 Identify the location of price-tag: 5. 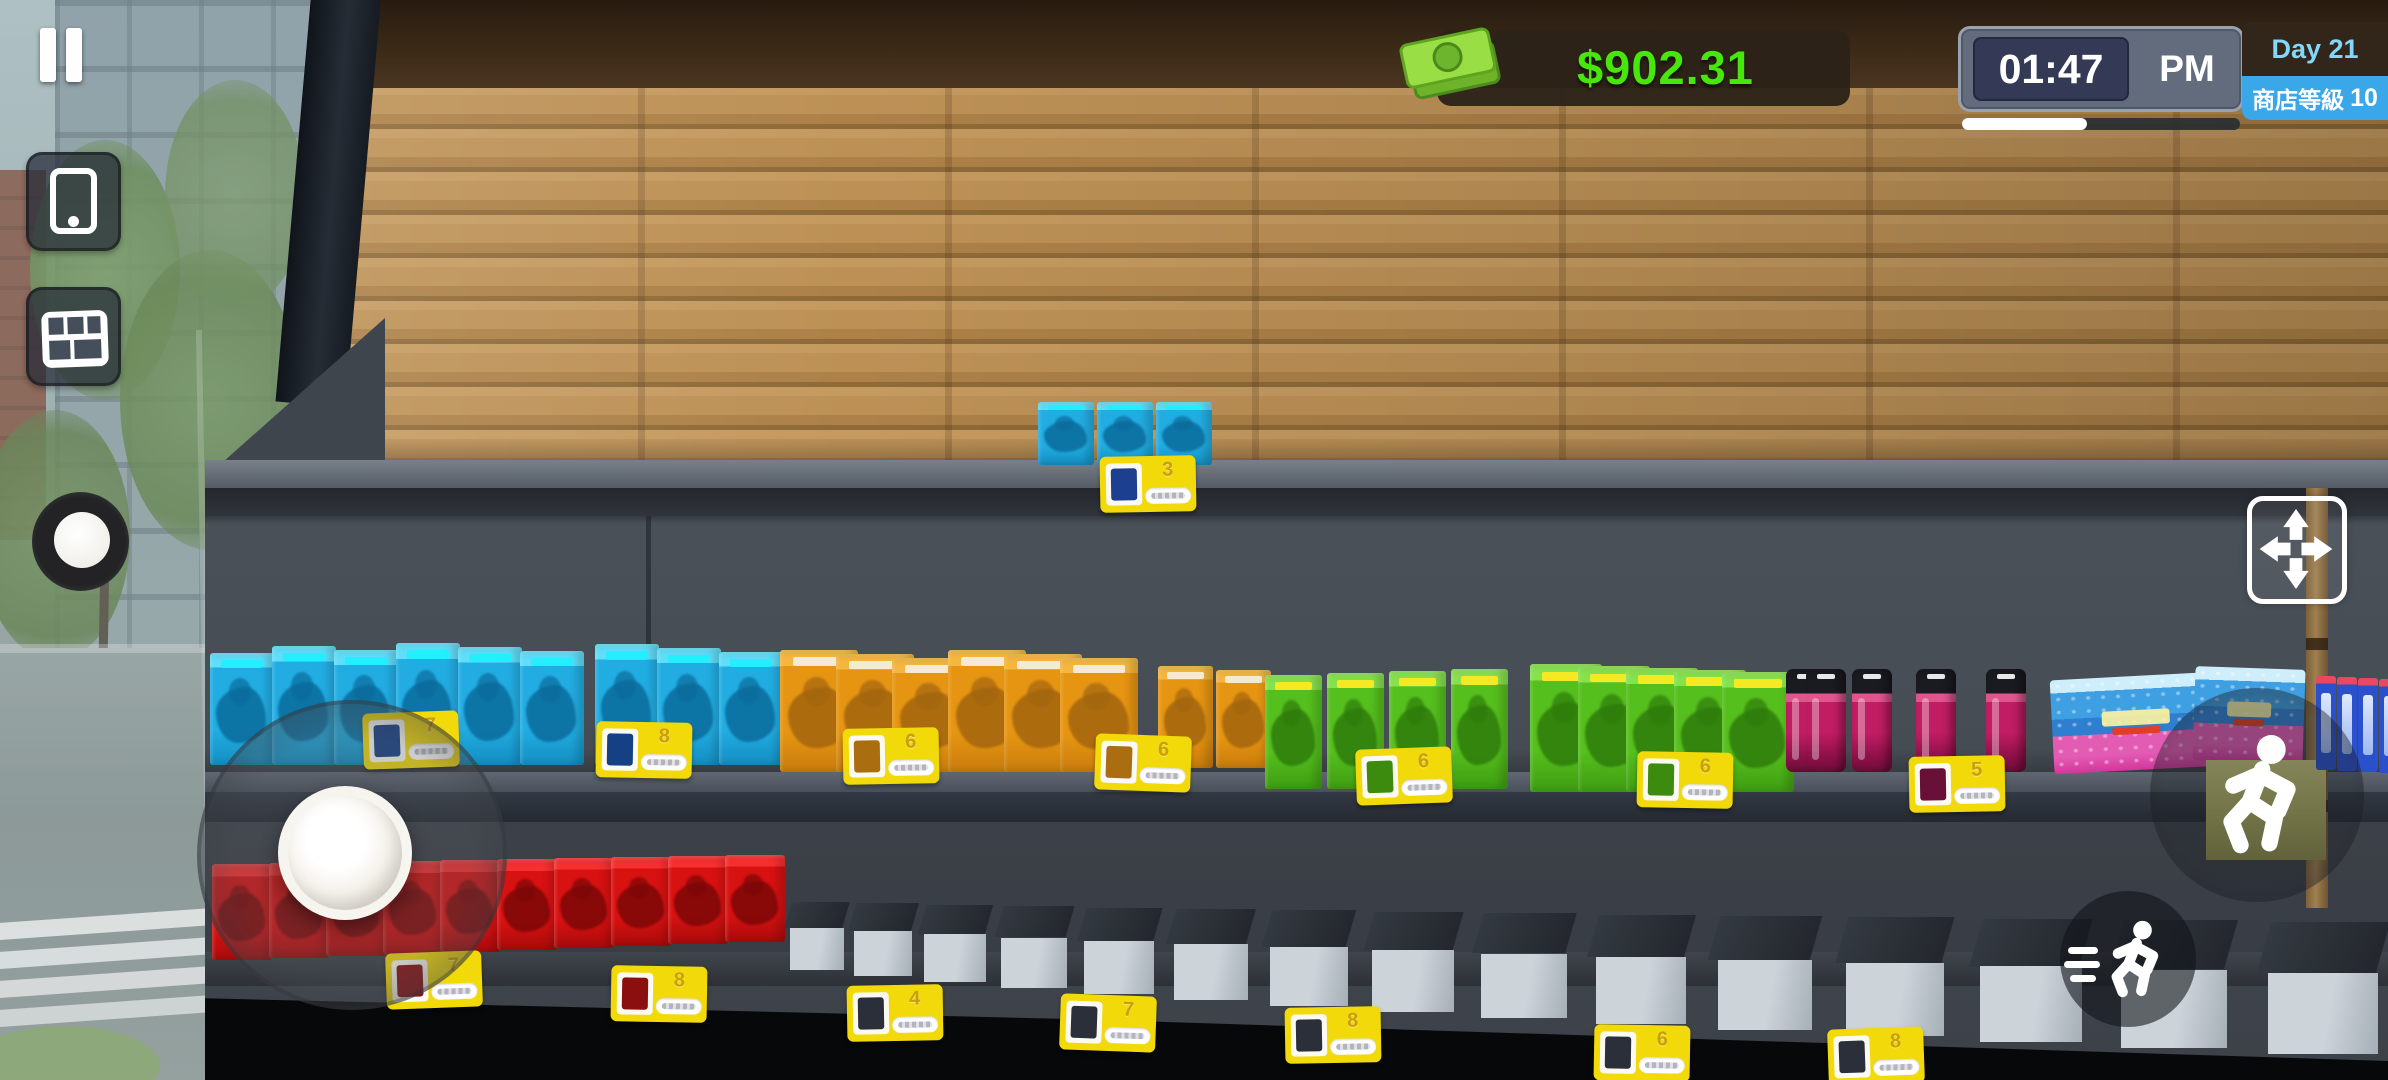
(1957, 784).